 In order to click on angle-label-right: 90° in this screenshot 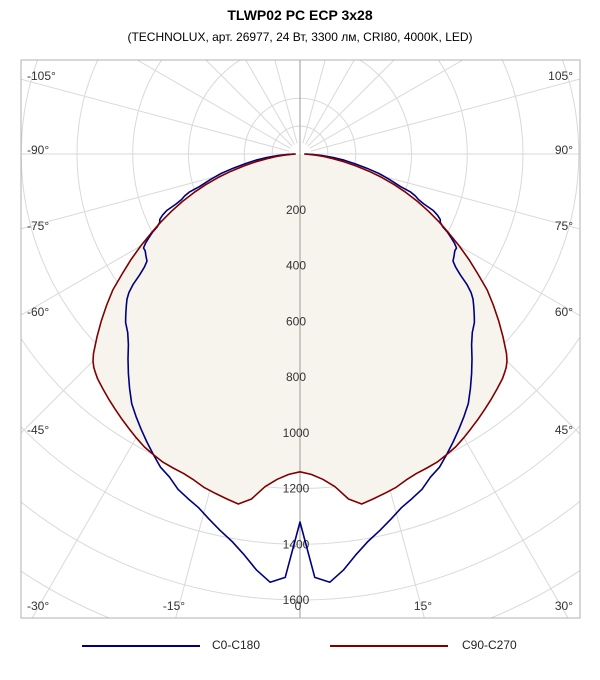, I will do `click(564, 150)`.